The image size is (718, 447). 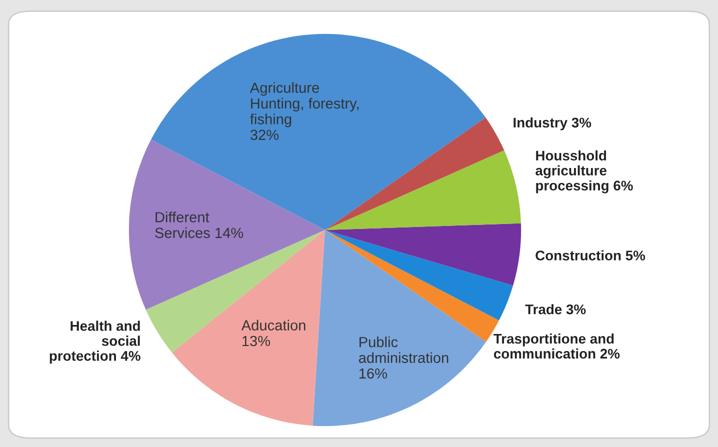 I want to click on slice-label: Different Services 14%, so click(x=199, y=225).